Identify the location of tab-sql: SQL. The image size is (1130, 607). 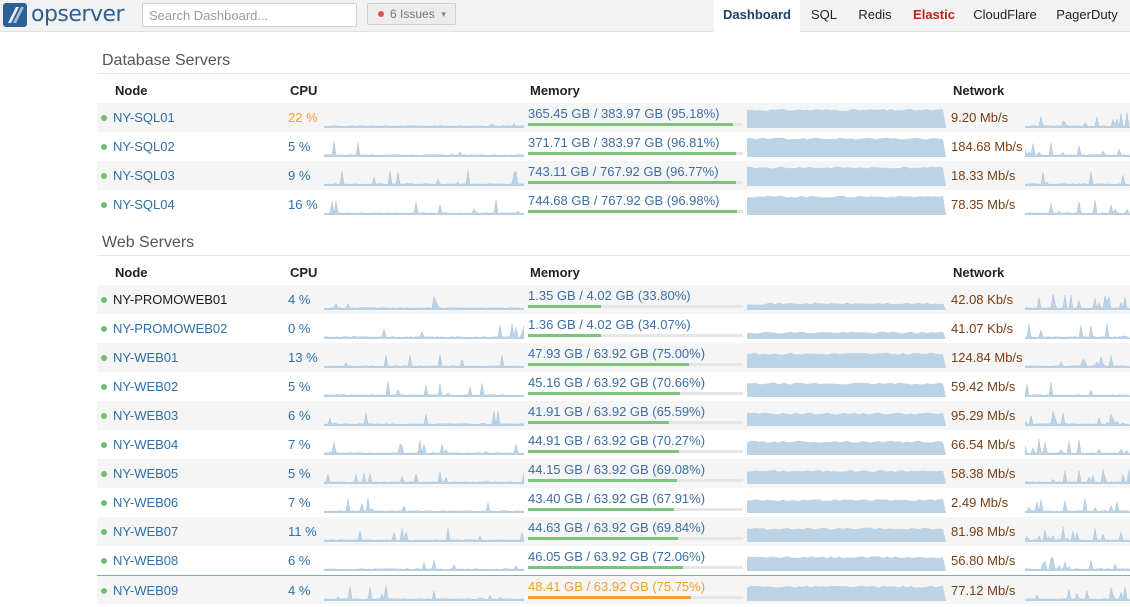
(823, 14).